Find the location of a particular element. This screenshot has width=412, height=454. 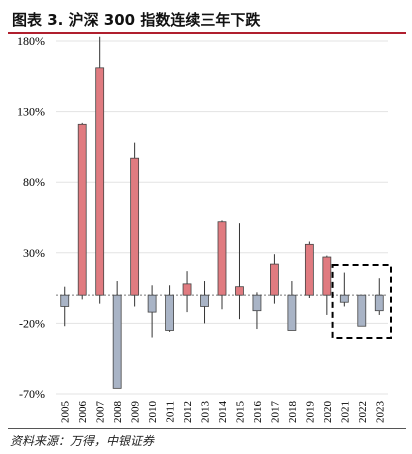

x-tick-label-2017: 2017 is located at coordinates (275, 412).